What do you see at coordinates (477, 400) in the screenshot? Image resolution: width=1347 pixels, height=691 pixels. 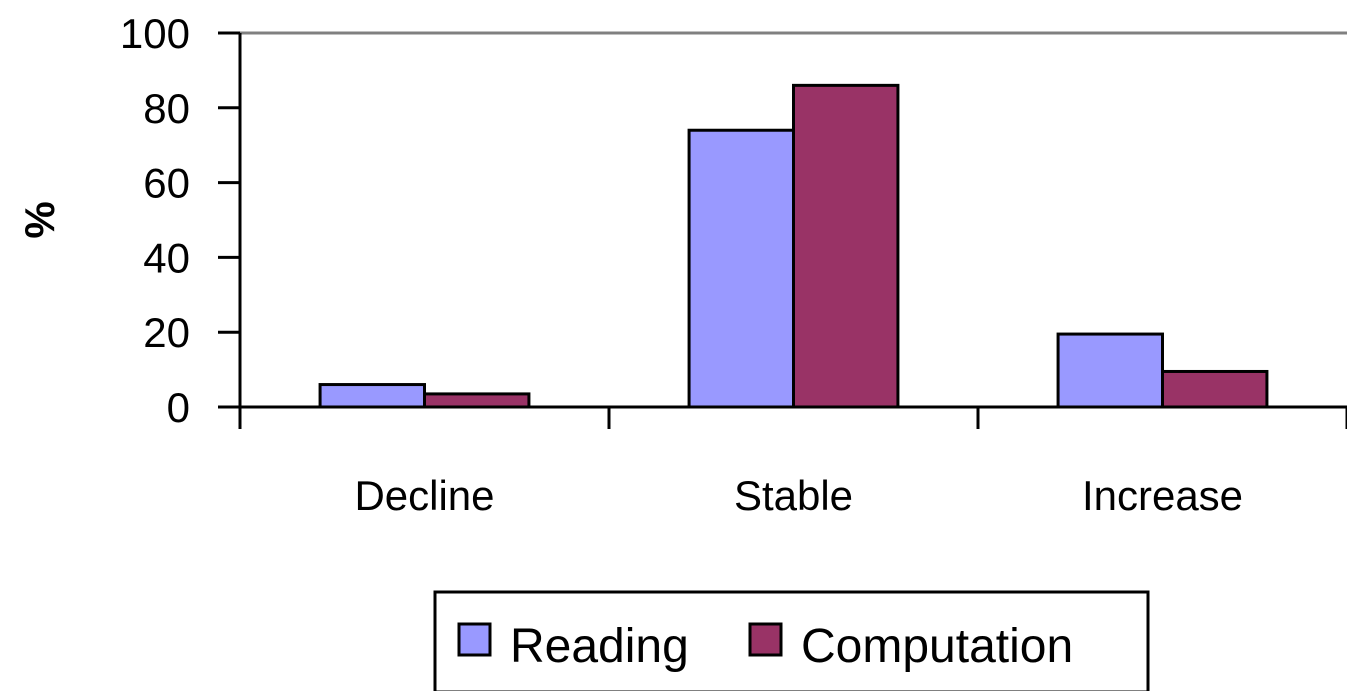 I see `bar-computation-decline` at bounding box center [477, 400].